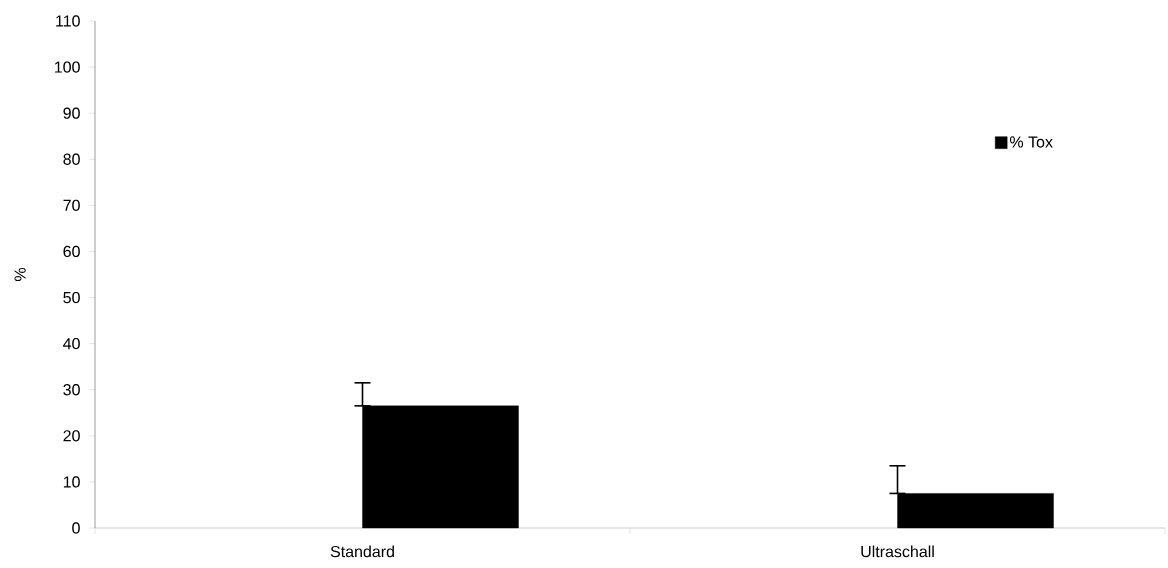 This screenshot has height=568, width=1168. I want to click on y-tick-label: 80, so click(71, 159).